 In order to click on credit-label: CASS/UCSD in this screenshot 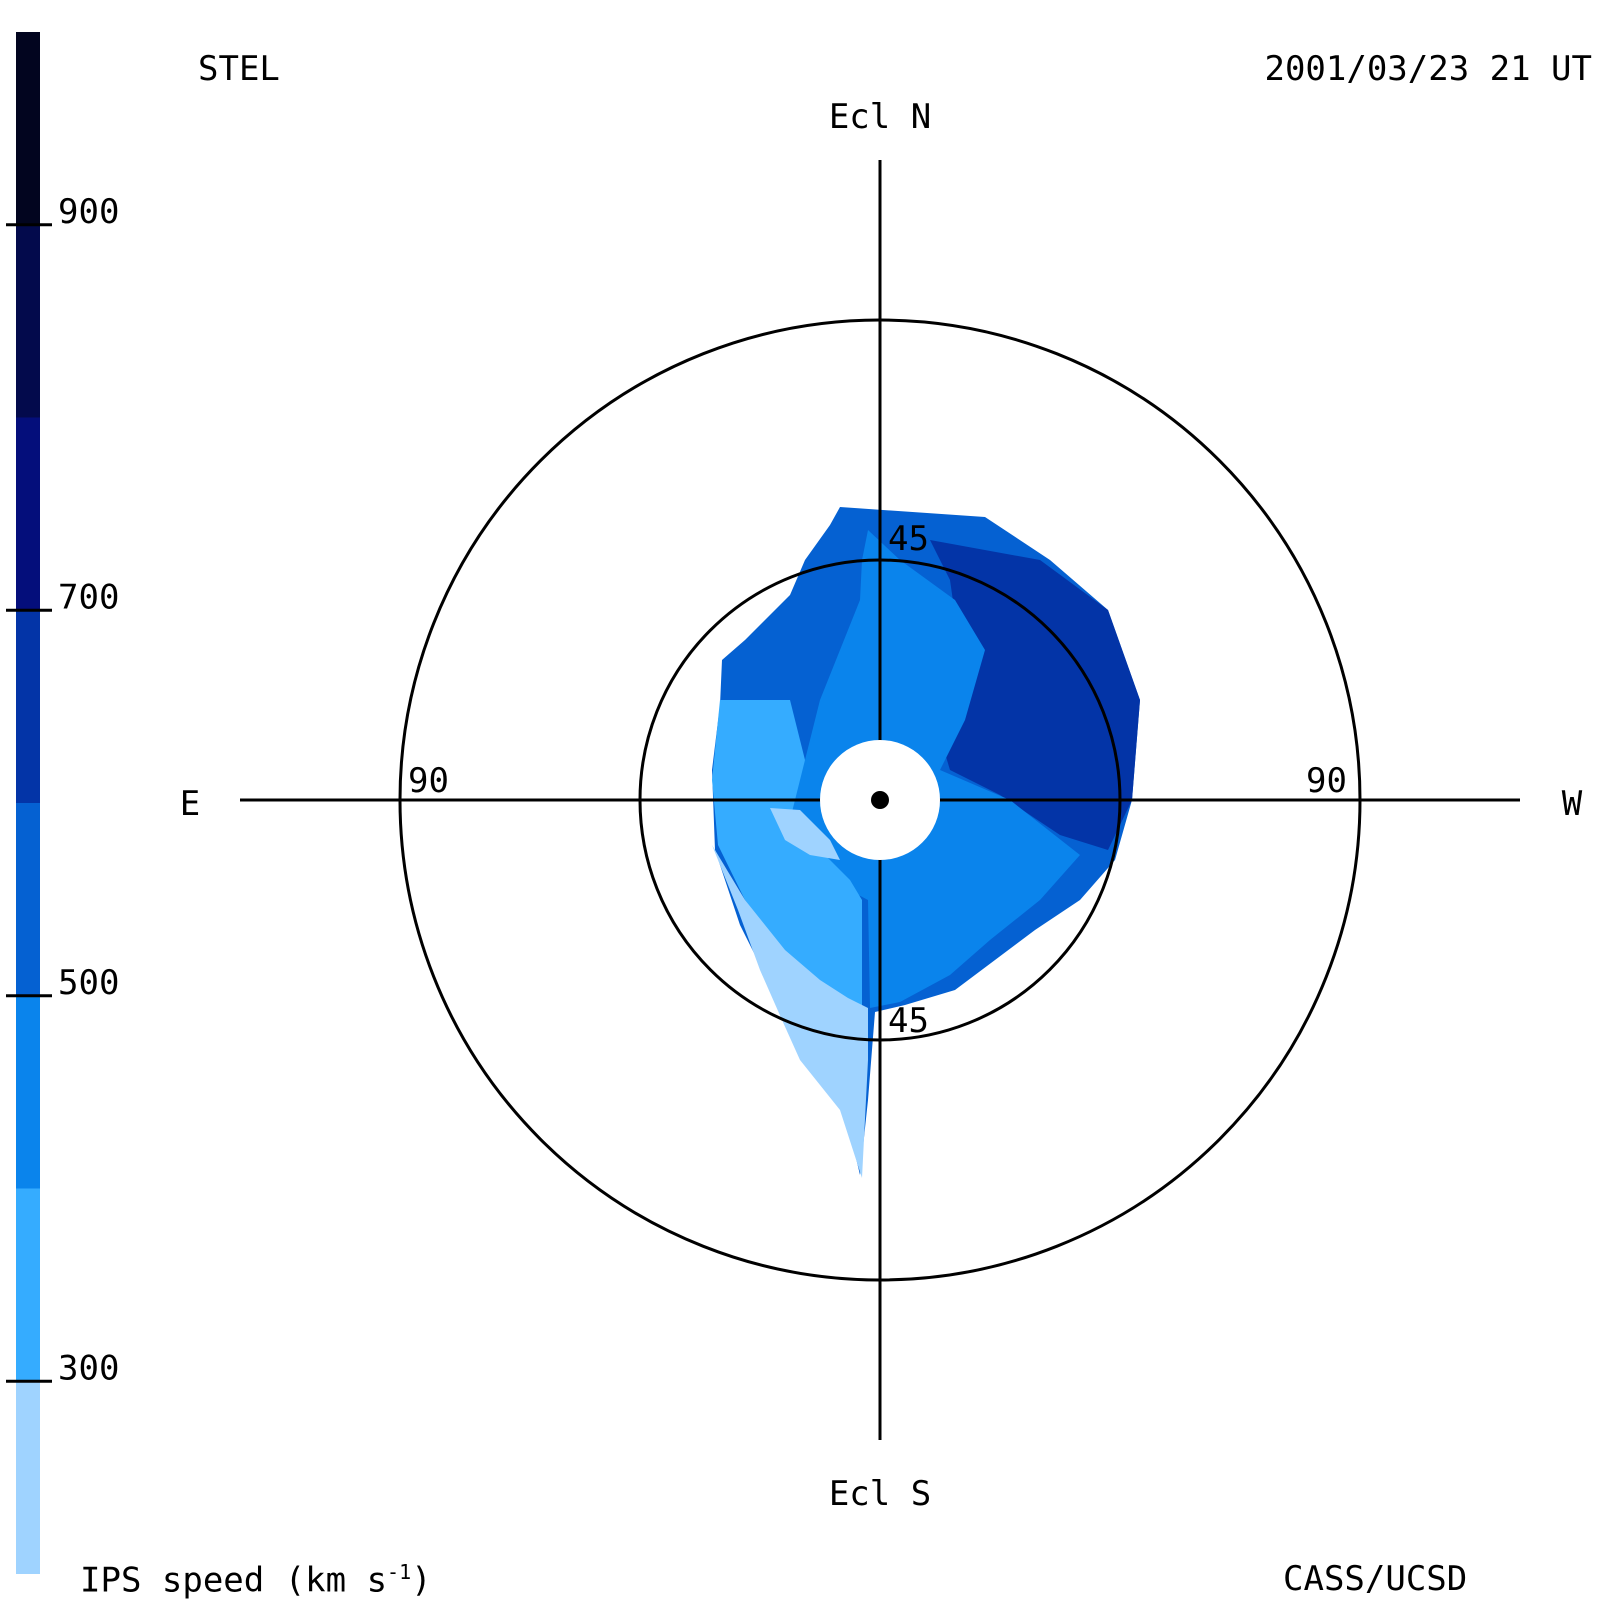, I will do `click(1375, 1579)`.